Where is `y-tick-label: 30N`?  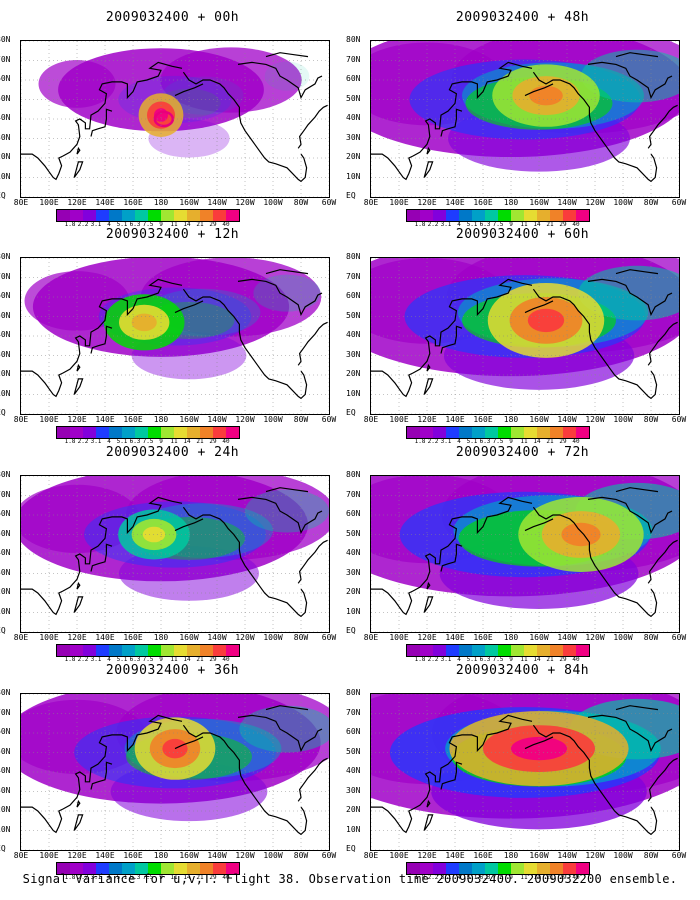
y-tick-label: 30N is located at coordinates (353, 572).